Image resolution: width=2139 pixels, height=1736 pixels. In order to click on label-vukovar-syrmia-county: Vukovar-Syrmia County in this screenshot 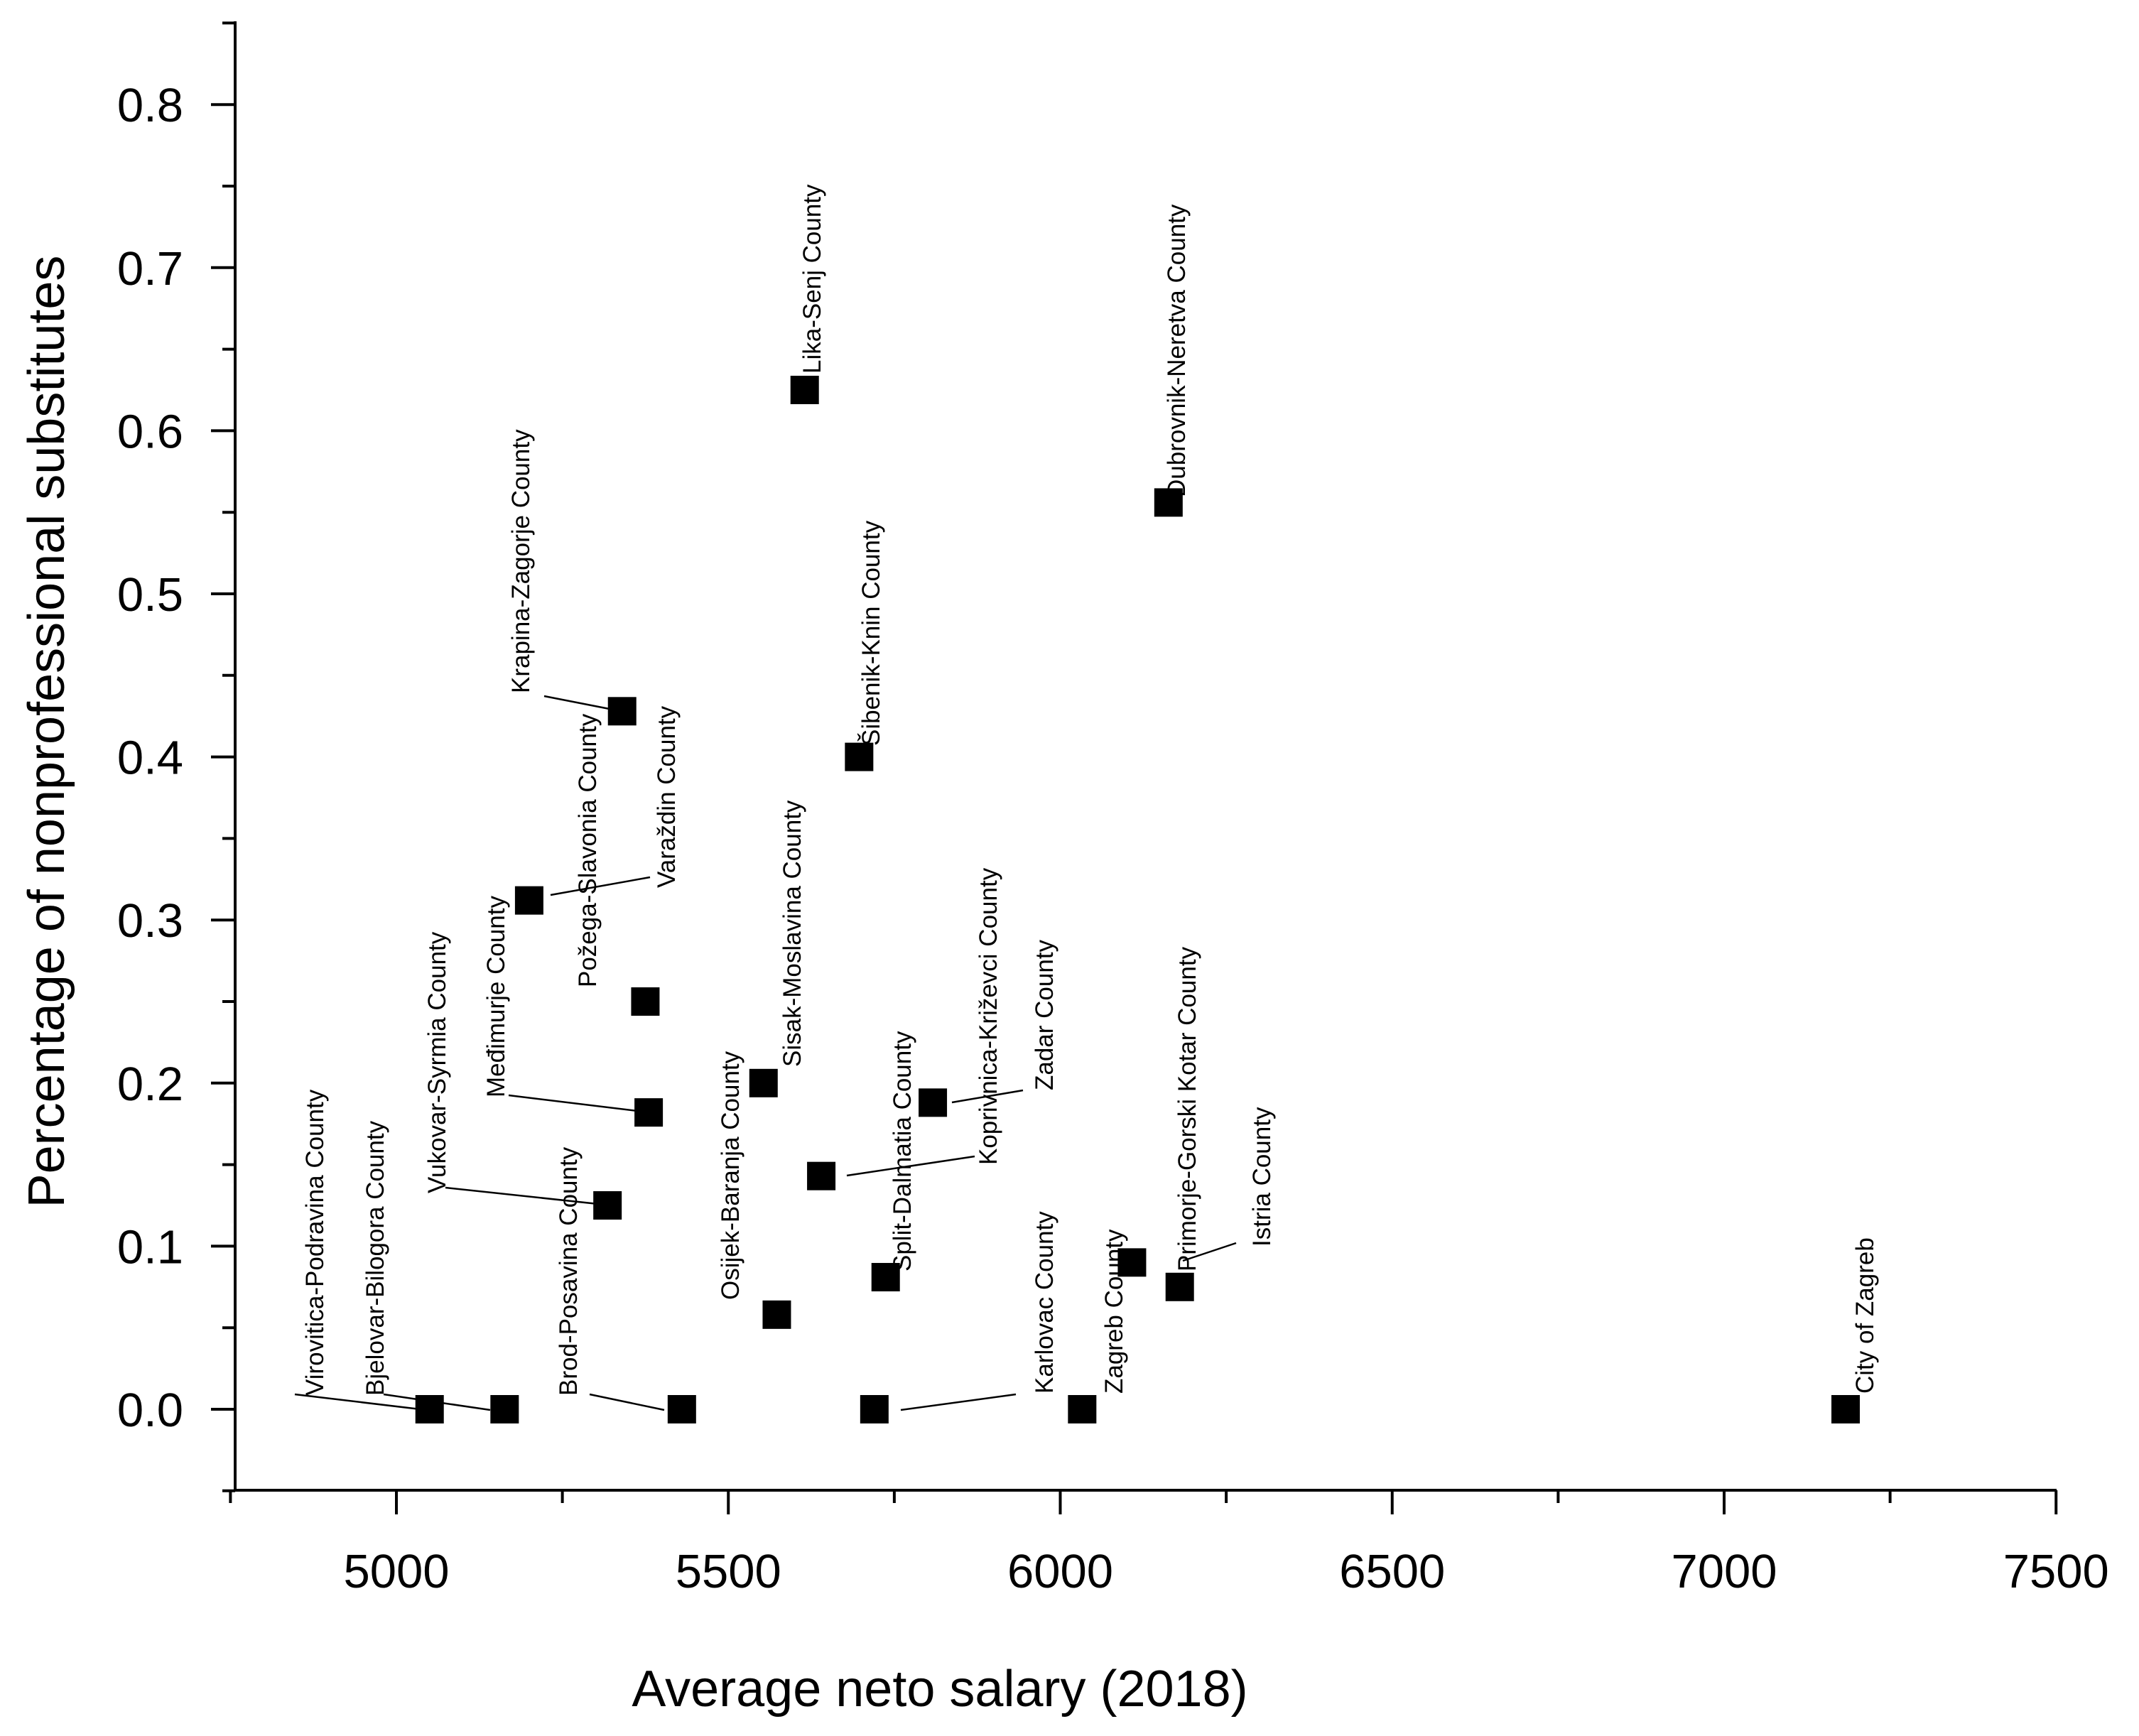, I will do `click(437, 1062)`.